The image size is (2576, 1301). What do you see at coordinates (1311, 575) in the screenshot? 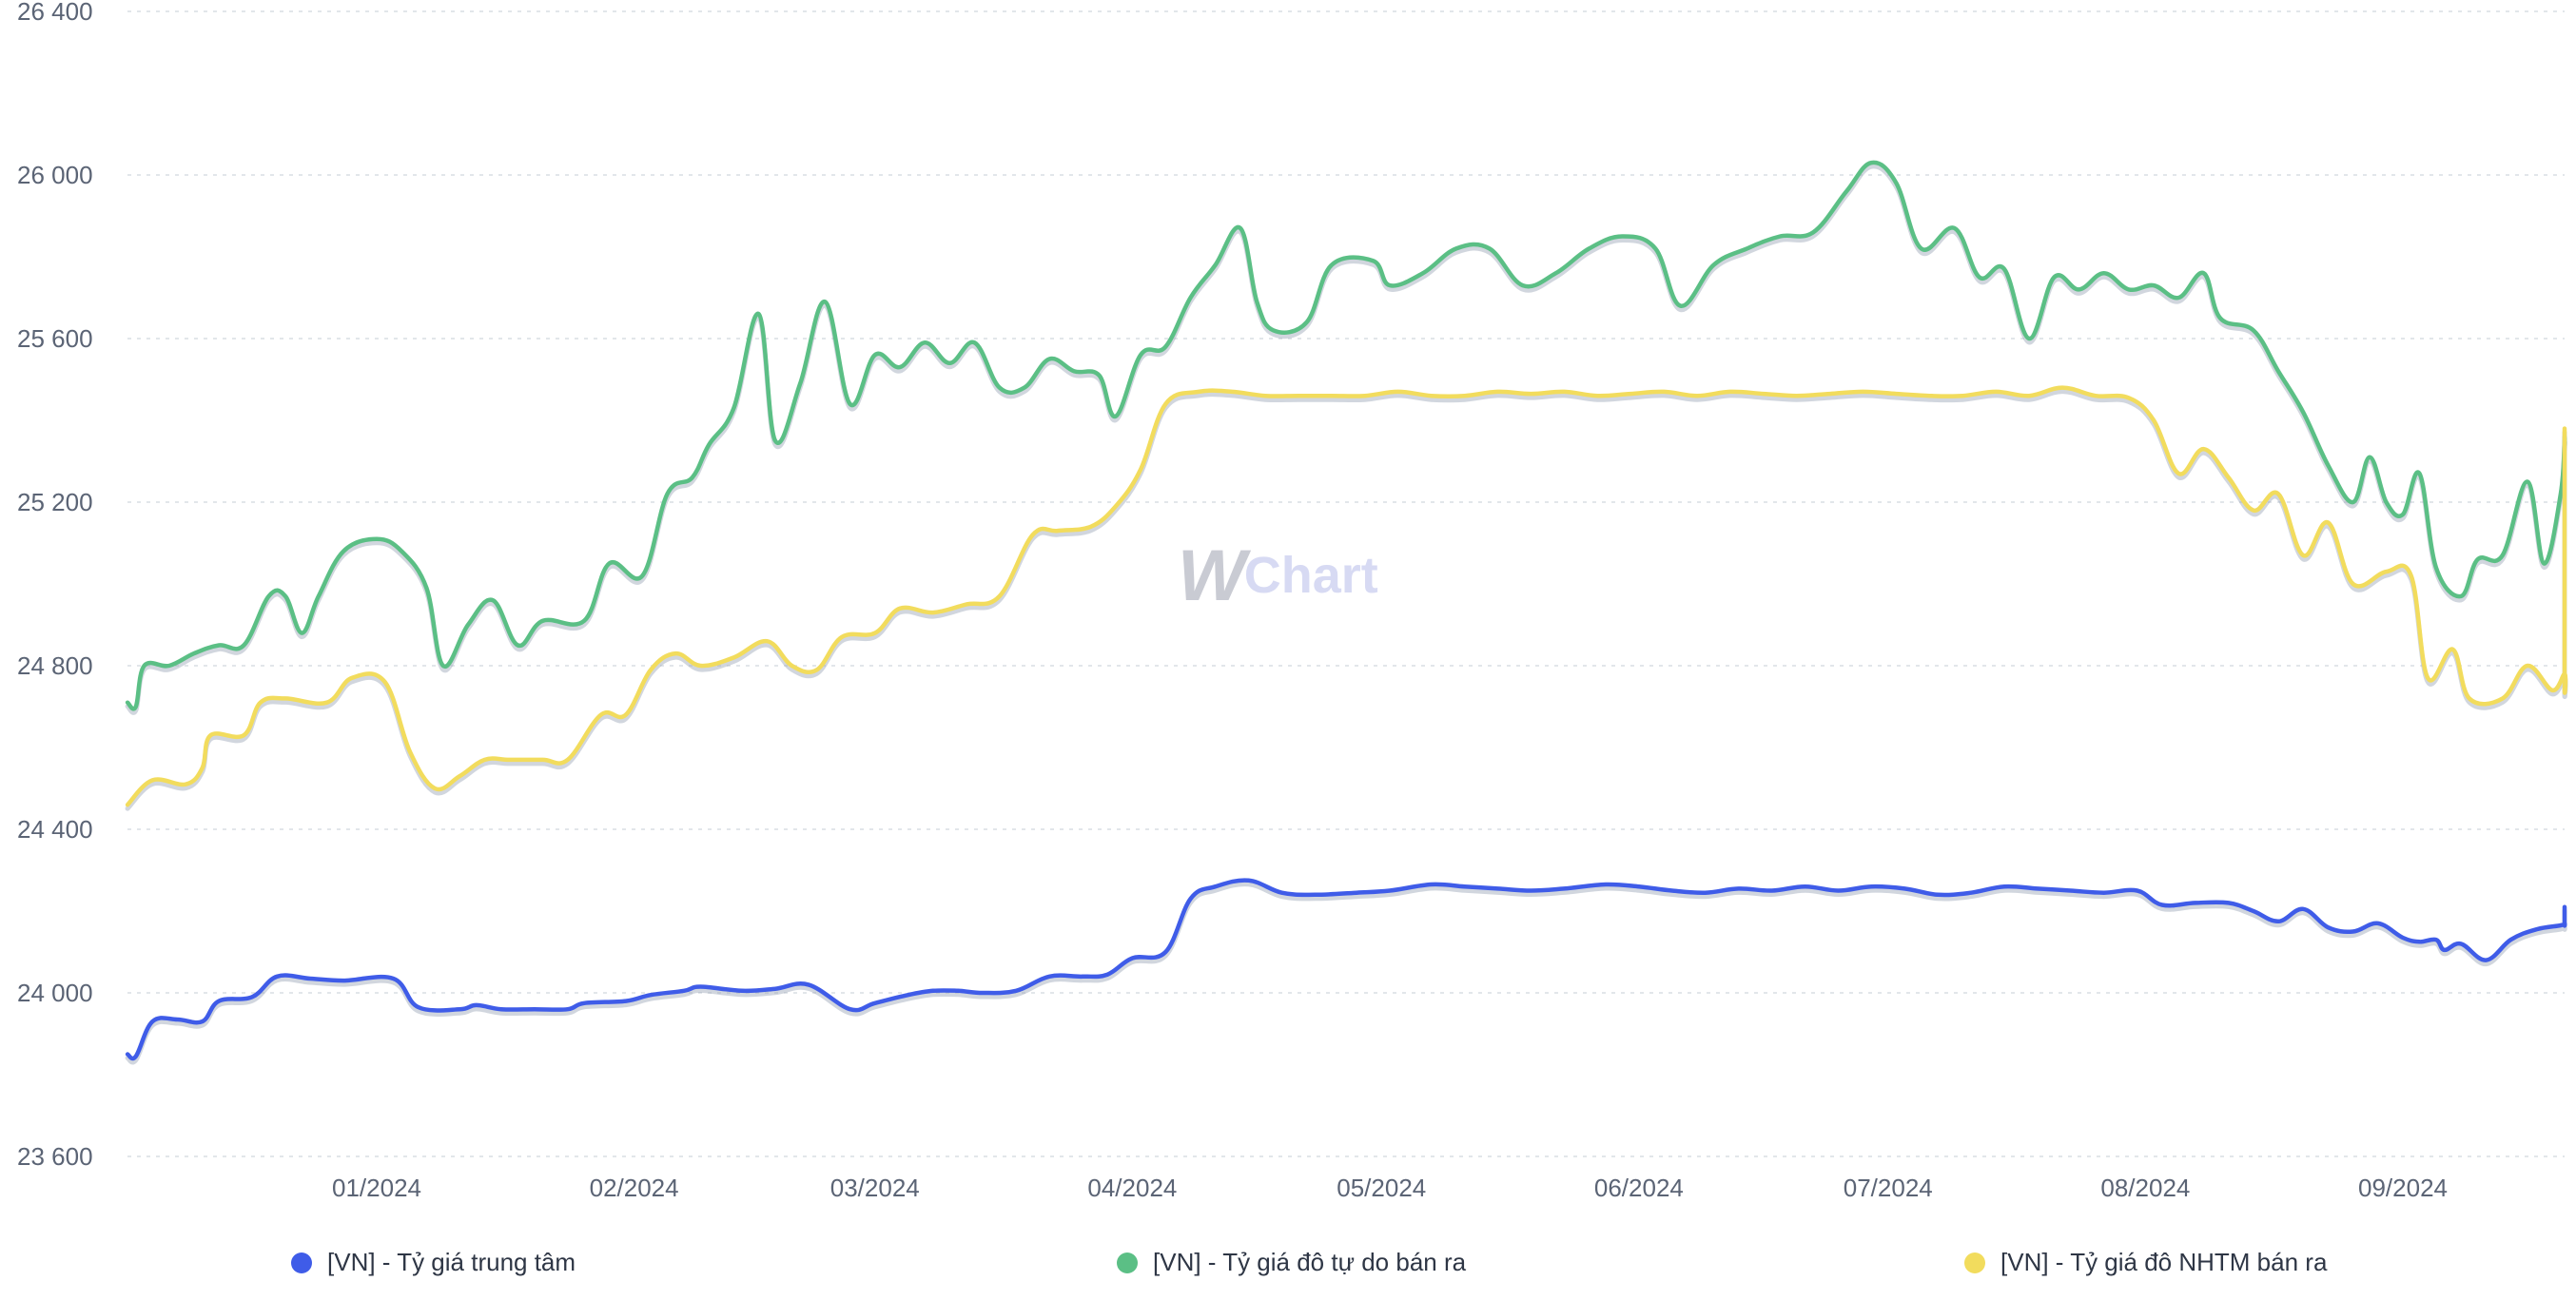
I see `watermark-logo-text: Chart` at bounding box center [1311, 575].